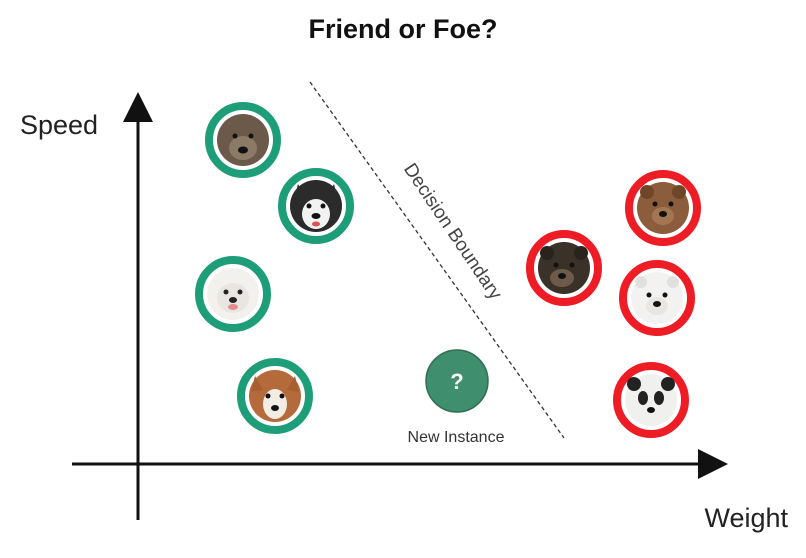  I want to click on new-instance-label: New Instance, so click(456, 437).